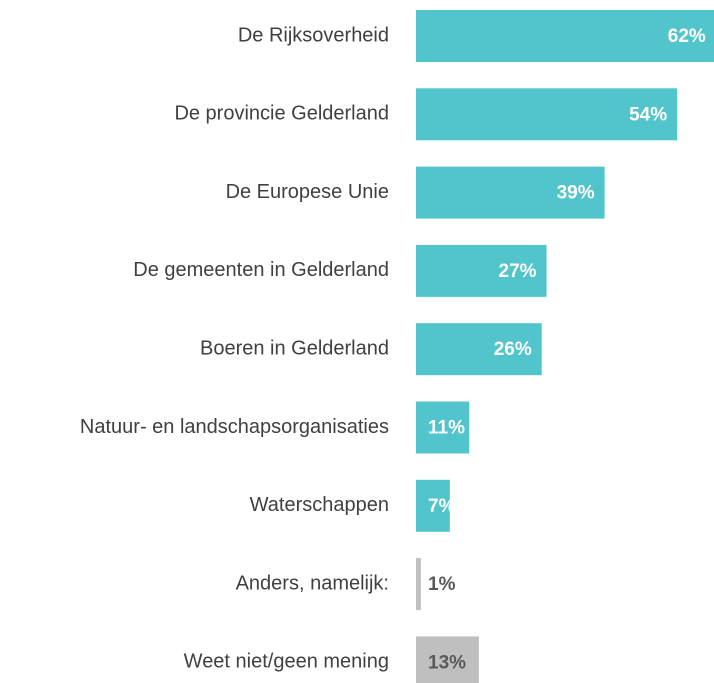  I want to click on value-label: 27%, so click(518, 271).